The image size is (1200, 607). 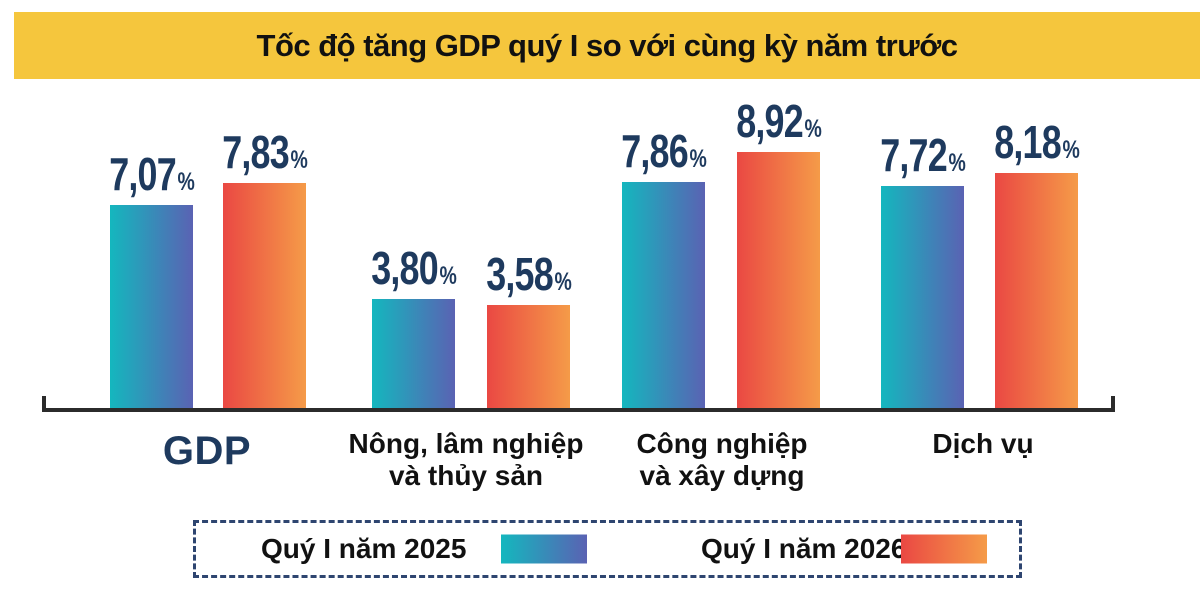 What do you see at coordinates (578, 410) in the screenshot?
I see `x-axis-line` at bounding box center [578, 410].